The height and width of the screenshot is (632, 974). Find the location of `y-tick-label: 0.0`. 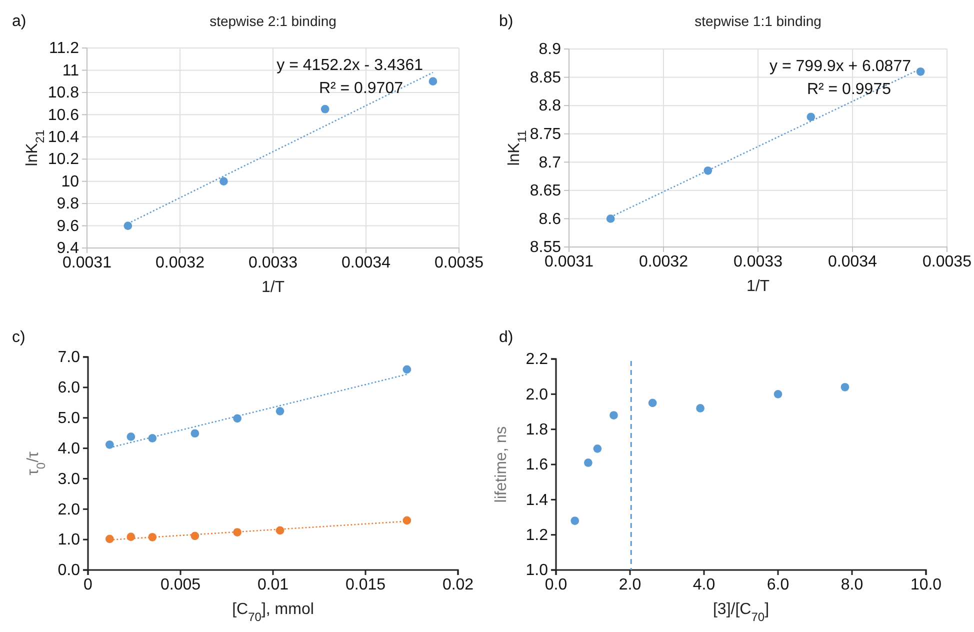

y-tick-label: 0.0 is located at coordinates (69, 571).